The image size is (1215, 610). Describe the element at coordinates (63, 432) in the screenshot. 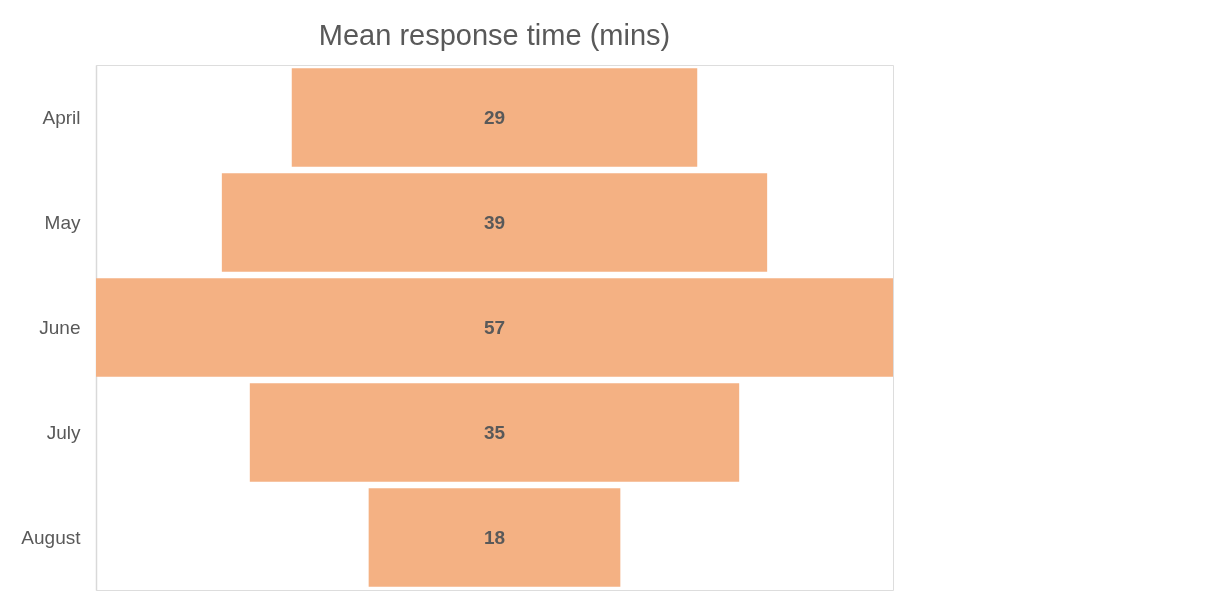

I see `category-label: July` at that location.